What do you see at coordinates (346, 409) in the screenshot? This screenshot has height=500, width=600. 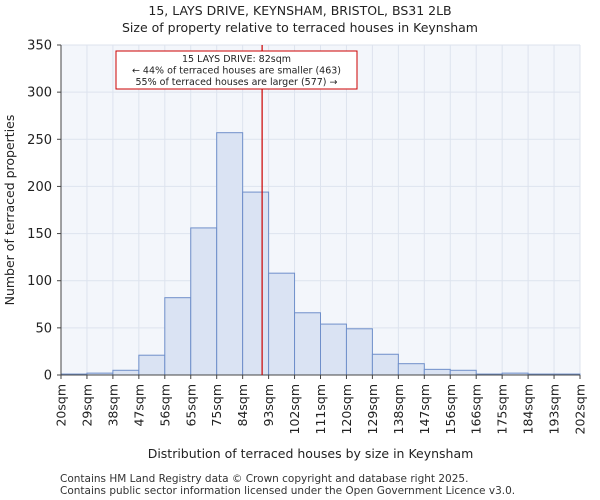 I see `x-tick-label: 120sqm` at bounding box center [346, 409].